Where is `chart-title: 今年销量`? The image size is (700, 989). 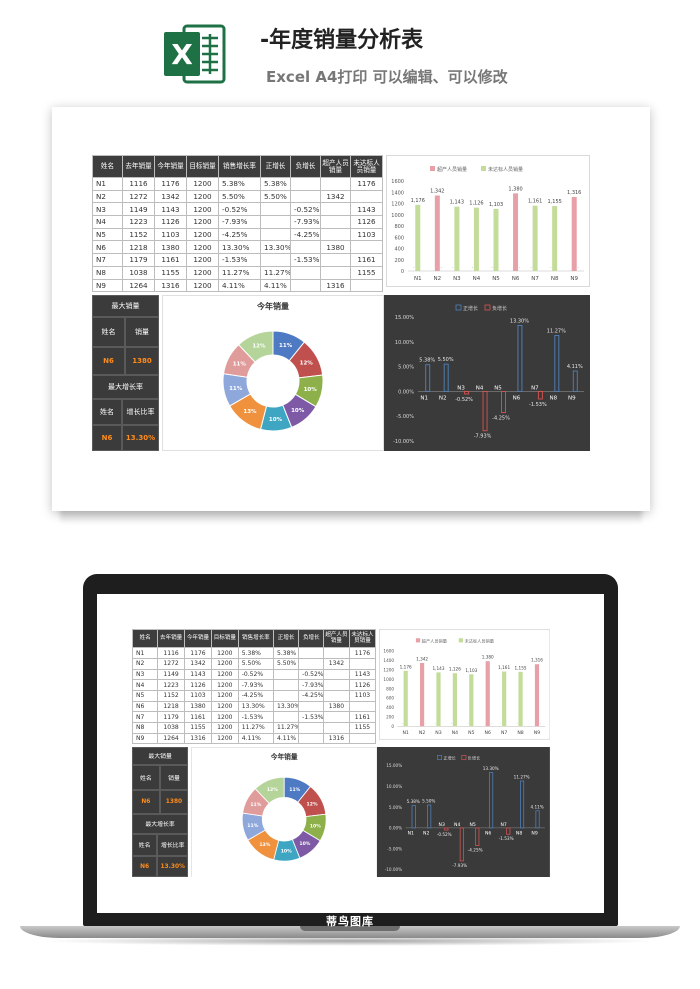 chart-title: 今年销量 is located at coordinates (284, 755).